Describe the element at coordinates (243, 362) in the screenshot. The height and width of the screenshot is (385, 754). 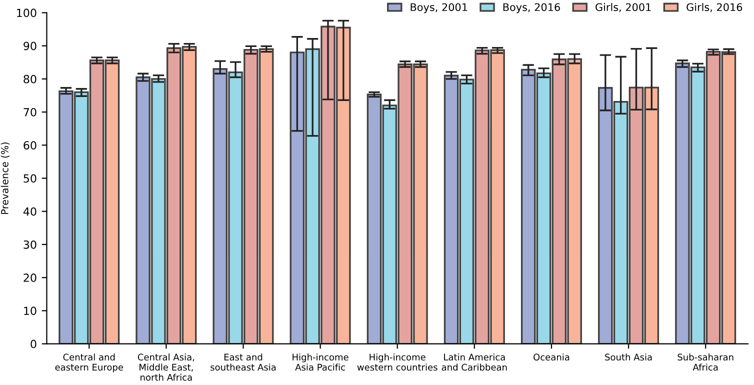
I see `x-tick-label: East and southeast Asia` at that location.